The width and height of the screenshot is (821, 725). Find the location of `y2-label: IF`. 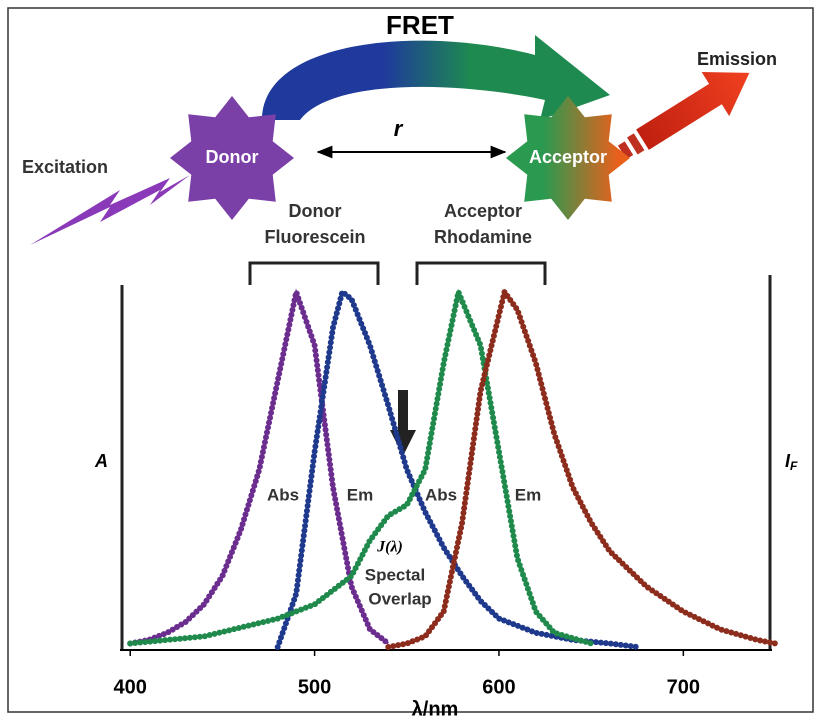

y2-label: IF is located at coordinates (791, 462).